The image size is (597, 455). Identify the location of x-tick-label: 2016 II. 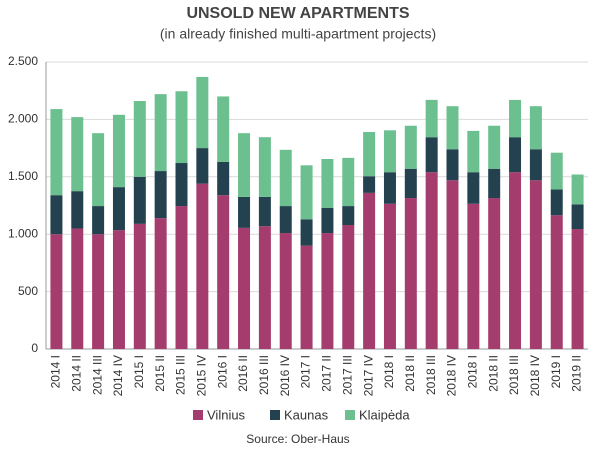
(243, 373).